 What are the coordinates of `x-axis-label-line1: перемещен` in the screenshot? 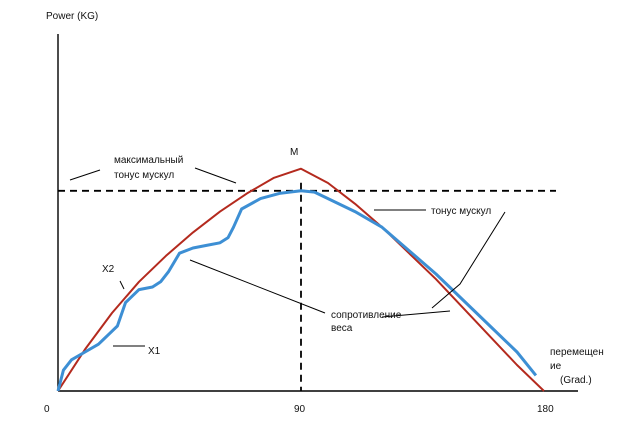 It's located at (577, 352).